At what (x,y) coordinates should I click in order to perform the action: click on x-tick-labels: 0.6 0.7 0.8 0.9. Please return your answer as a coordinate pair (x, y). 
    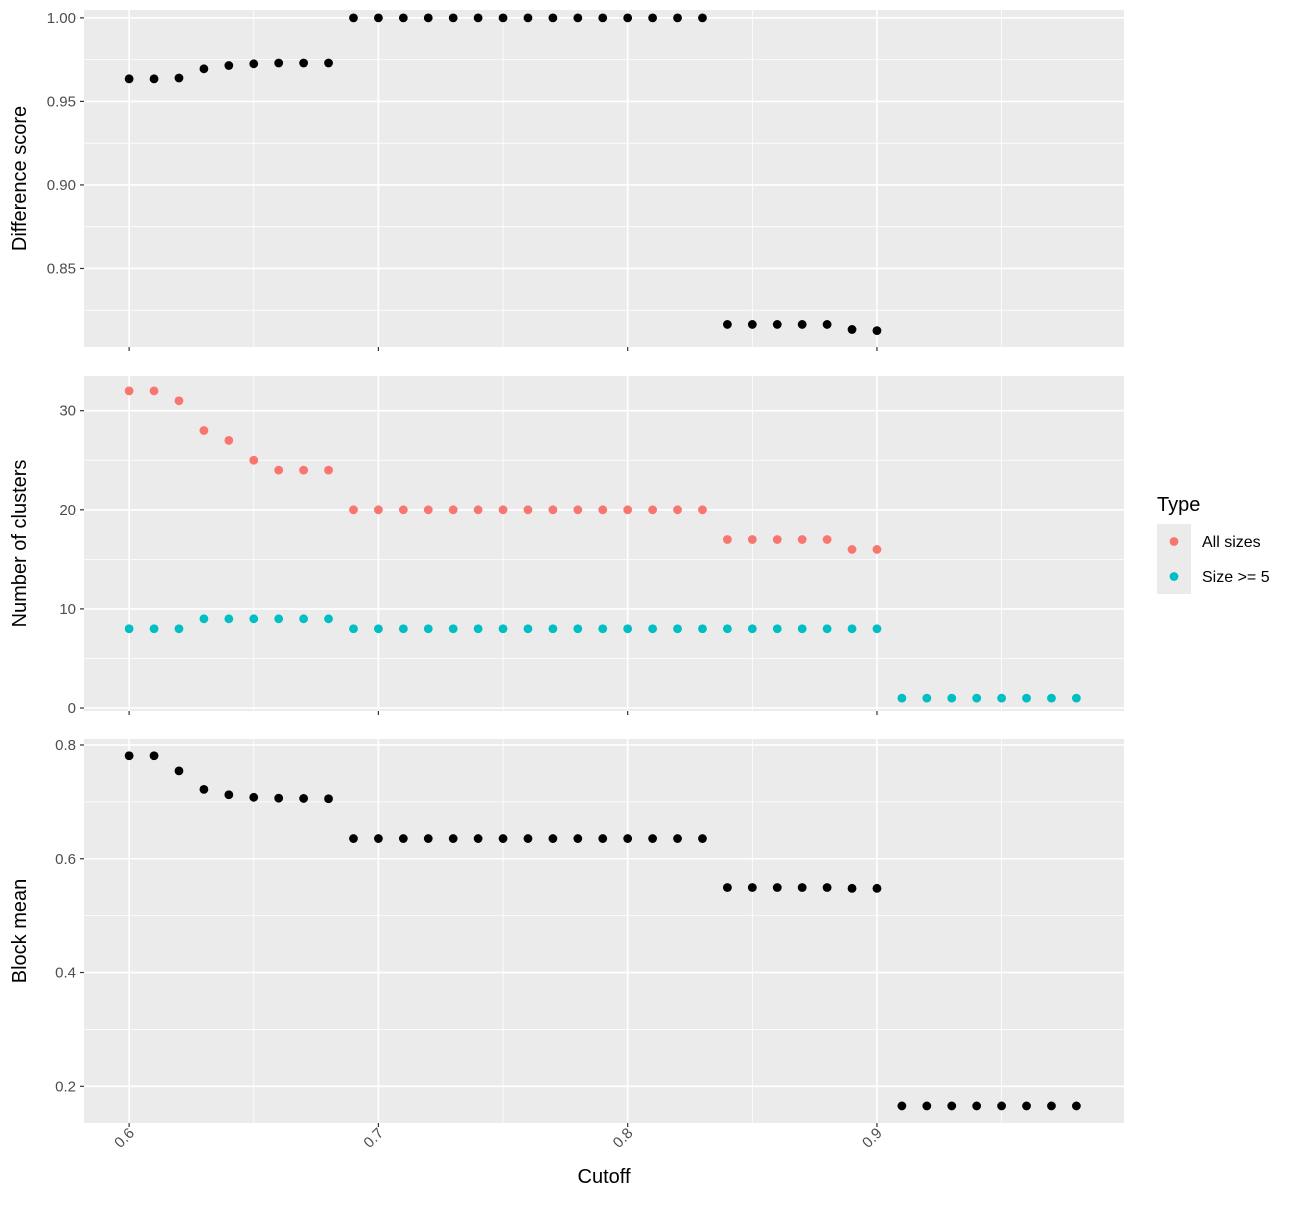
    Looking at the image, I should click on (498, 1138).